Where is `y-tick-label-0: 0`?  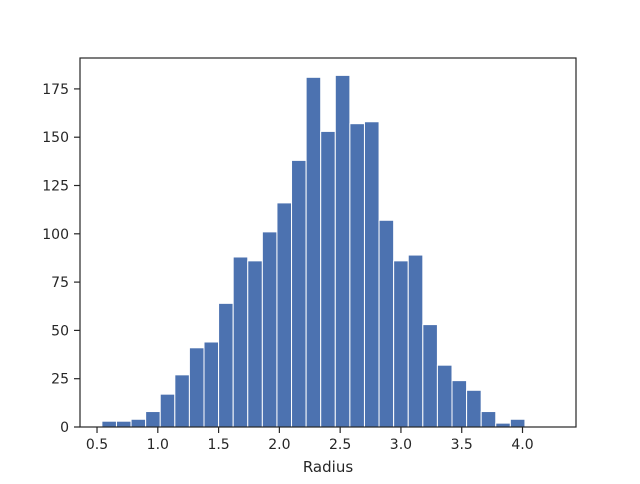
y-tick-label-0: 0 is located at coordinates (64, 428).